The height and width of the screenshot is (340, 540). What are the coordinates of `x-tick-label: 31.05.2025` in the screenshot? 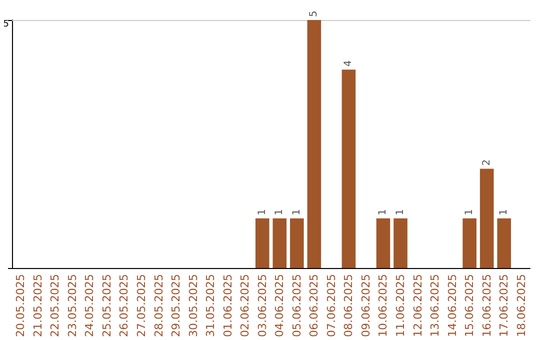 It's located at (211, 305).